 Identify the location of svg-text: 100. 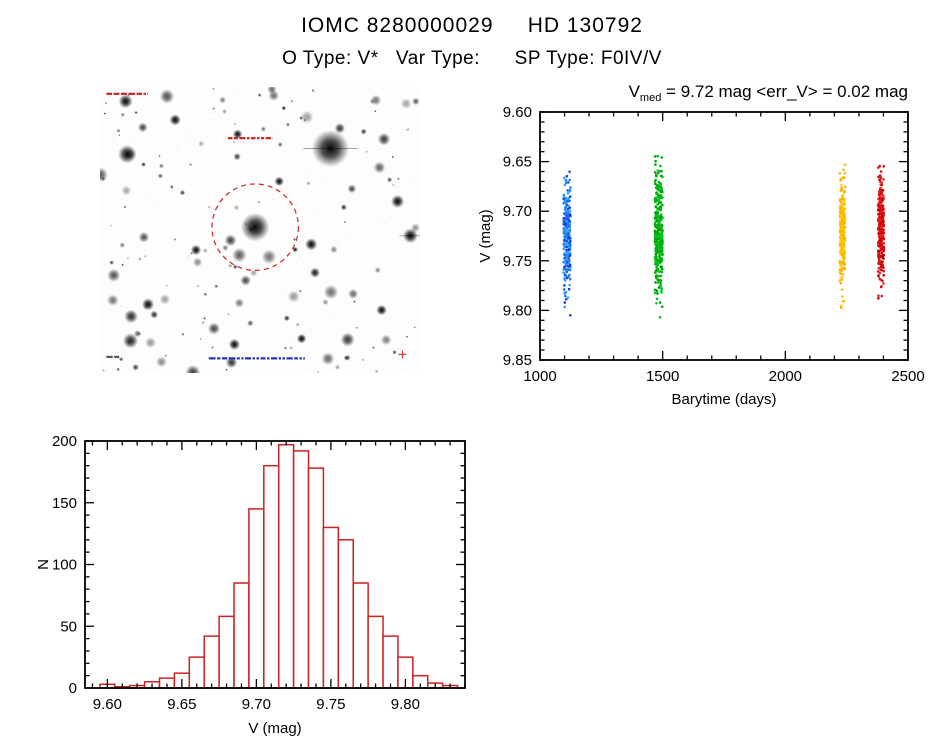
(64, 565).